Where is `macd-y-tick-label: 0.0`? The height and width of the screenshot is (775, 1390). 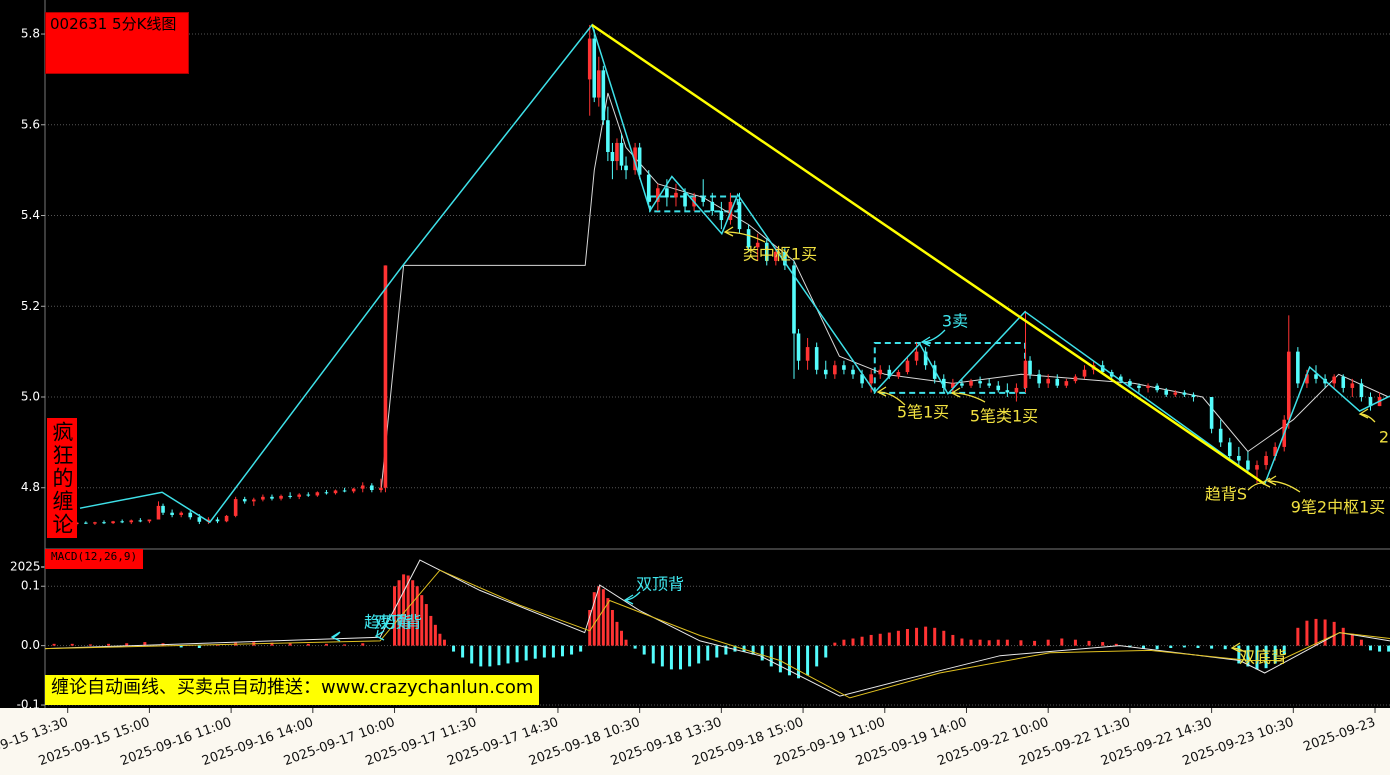 macd-y-tick-label: 0.0 is located at coordinates (30, 645).